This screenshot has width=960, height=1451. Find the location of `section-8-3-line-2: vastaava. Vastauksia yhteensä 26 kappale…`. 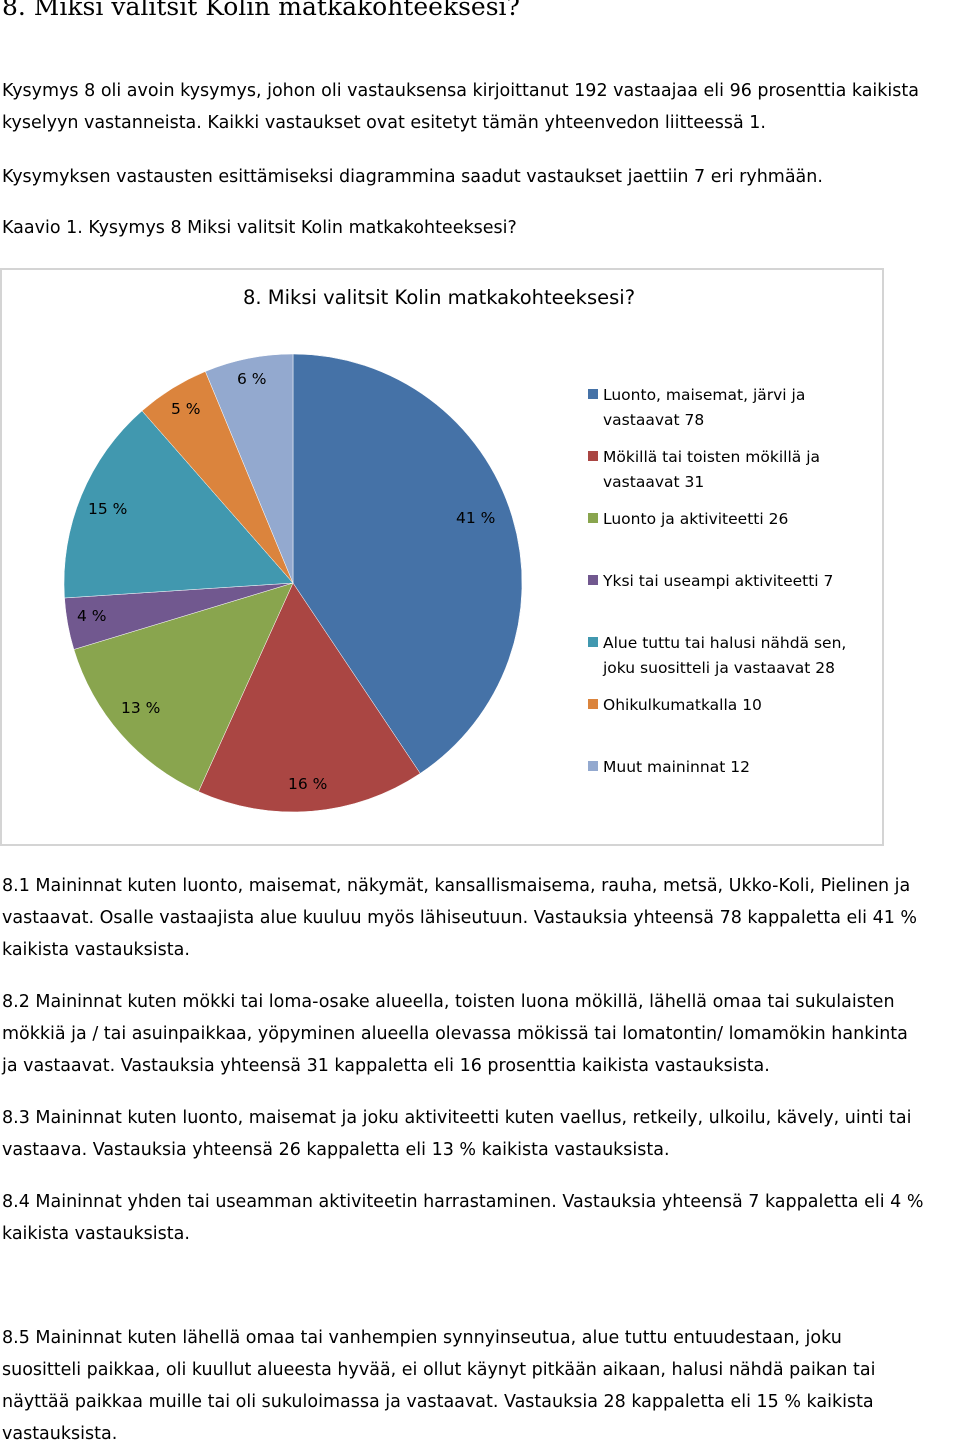

section-8-3-line-2: vastaava. Vastauksia yhteensä 26 kappale… is located at coordinates (336, 1150).